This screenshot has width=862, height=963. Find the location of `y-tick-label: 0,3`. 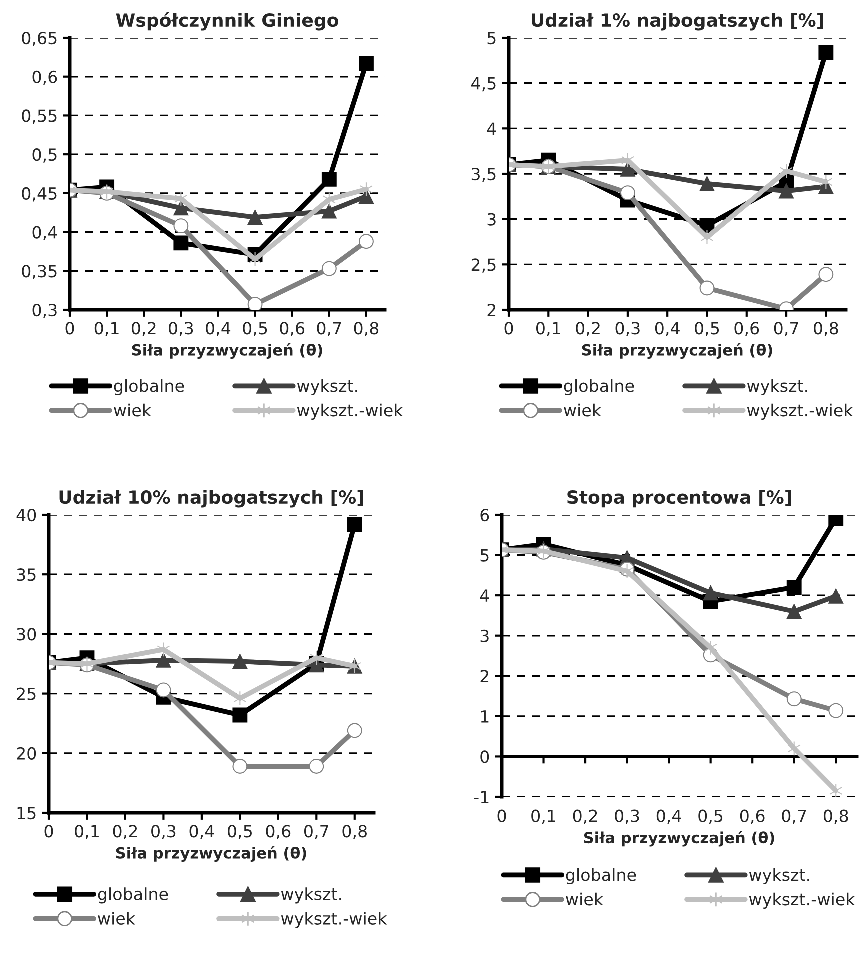

y-tick-label: 0,3 is located at coordinates (44, 311).